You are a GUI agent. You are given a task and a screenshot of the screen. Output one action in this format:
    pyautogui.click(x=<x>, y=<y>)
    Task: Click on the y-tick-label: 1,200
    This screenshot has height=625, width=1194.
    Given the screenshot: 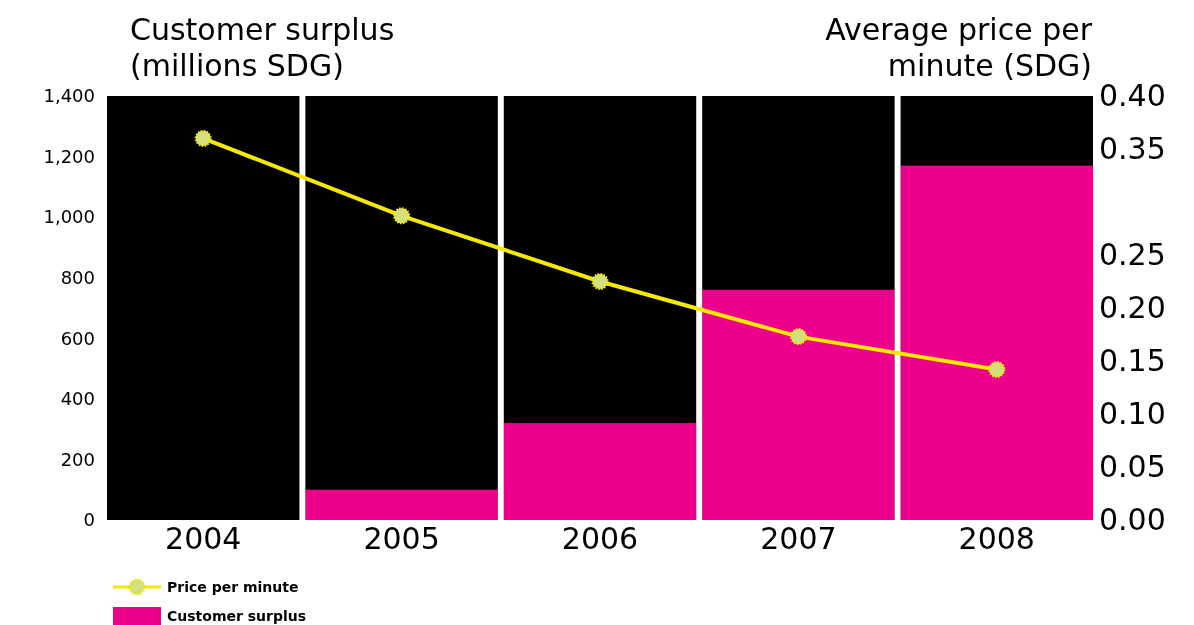 What is the action you would take?
    pyautogui.click(x=69, y=156)
    